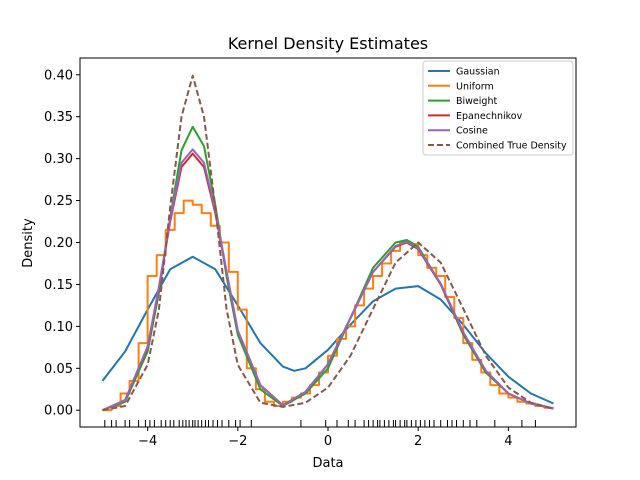  I want to click on legend-label: Biweight, so click(476, 101).